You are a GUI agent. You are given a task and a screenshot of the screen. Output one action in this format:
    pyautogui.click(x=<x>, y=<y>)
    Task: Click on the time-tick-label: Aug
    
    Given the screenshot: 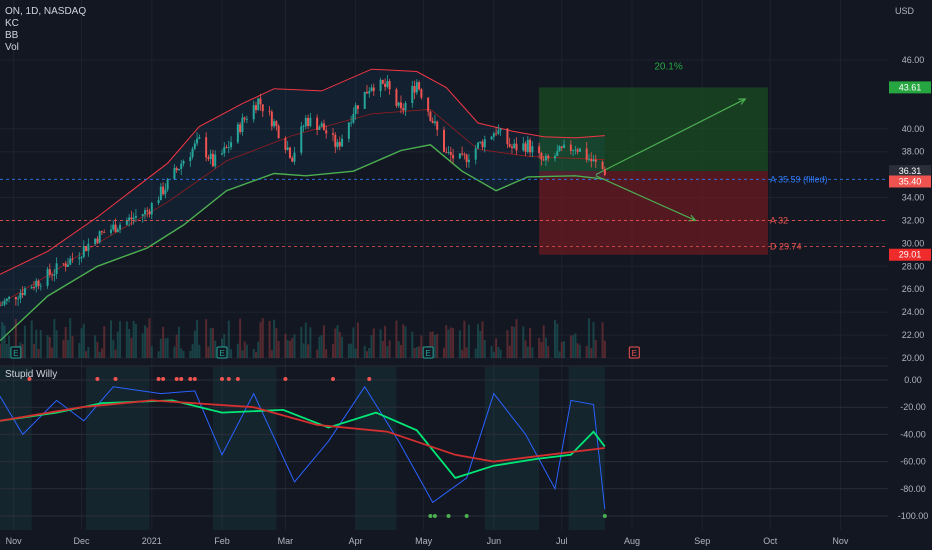 What is the action you would take?
    pyautogui.click(x=632, y=541)
    